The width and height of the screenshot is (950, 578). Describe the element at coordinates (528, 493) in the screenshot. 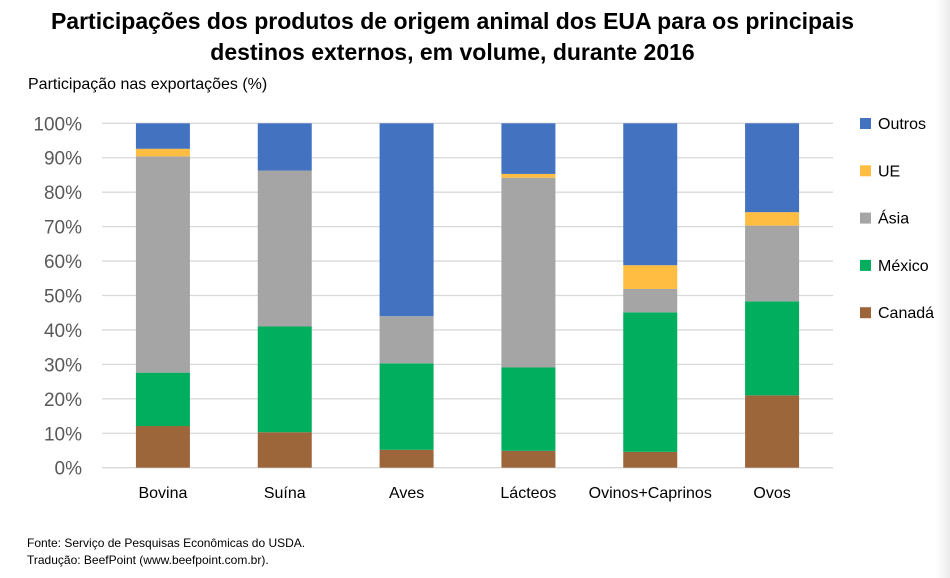

I see `x-tick-label: Lácteos` at that location.